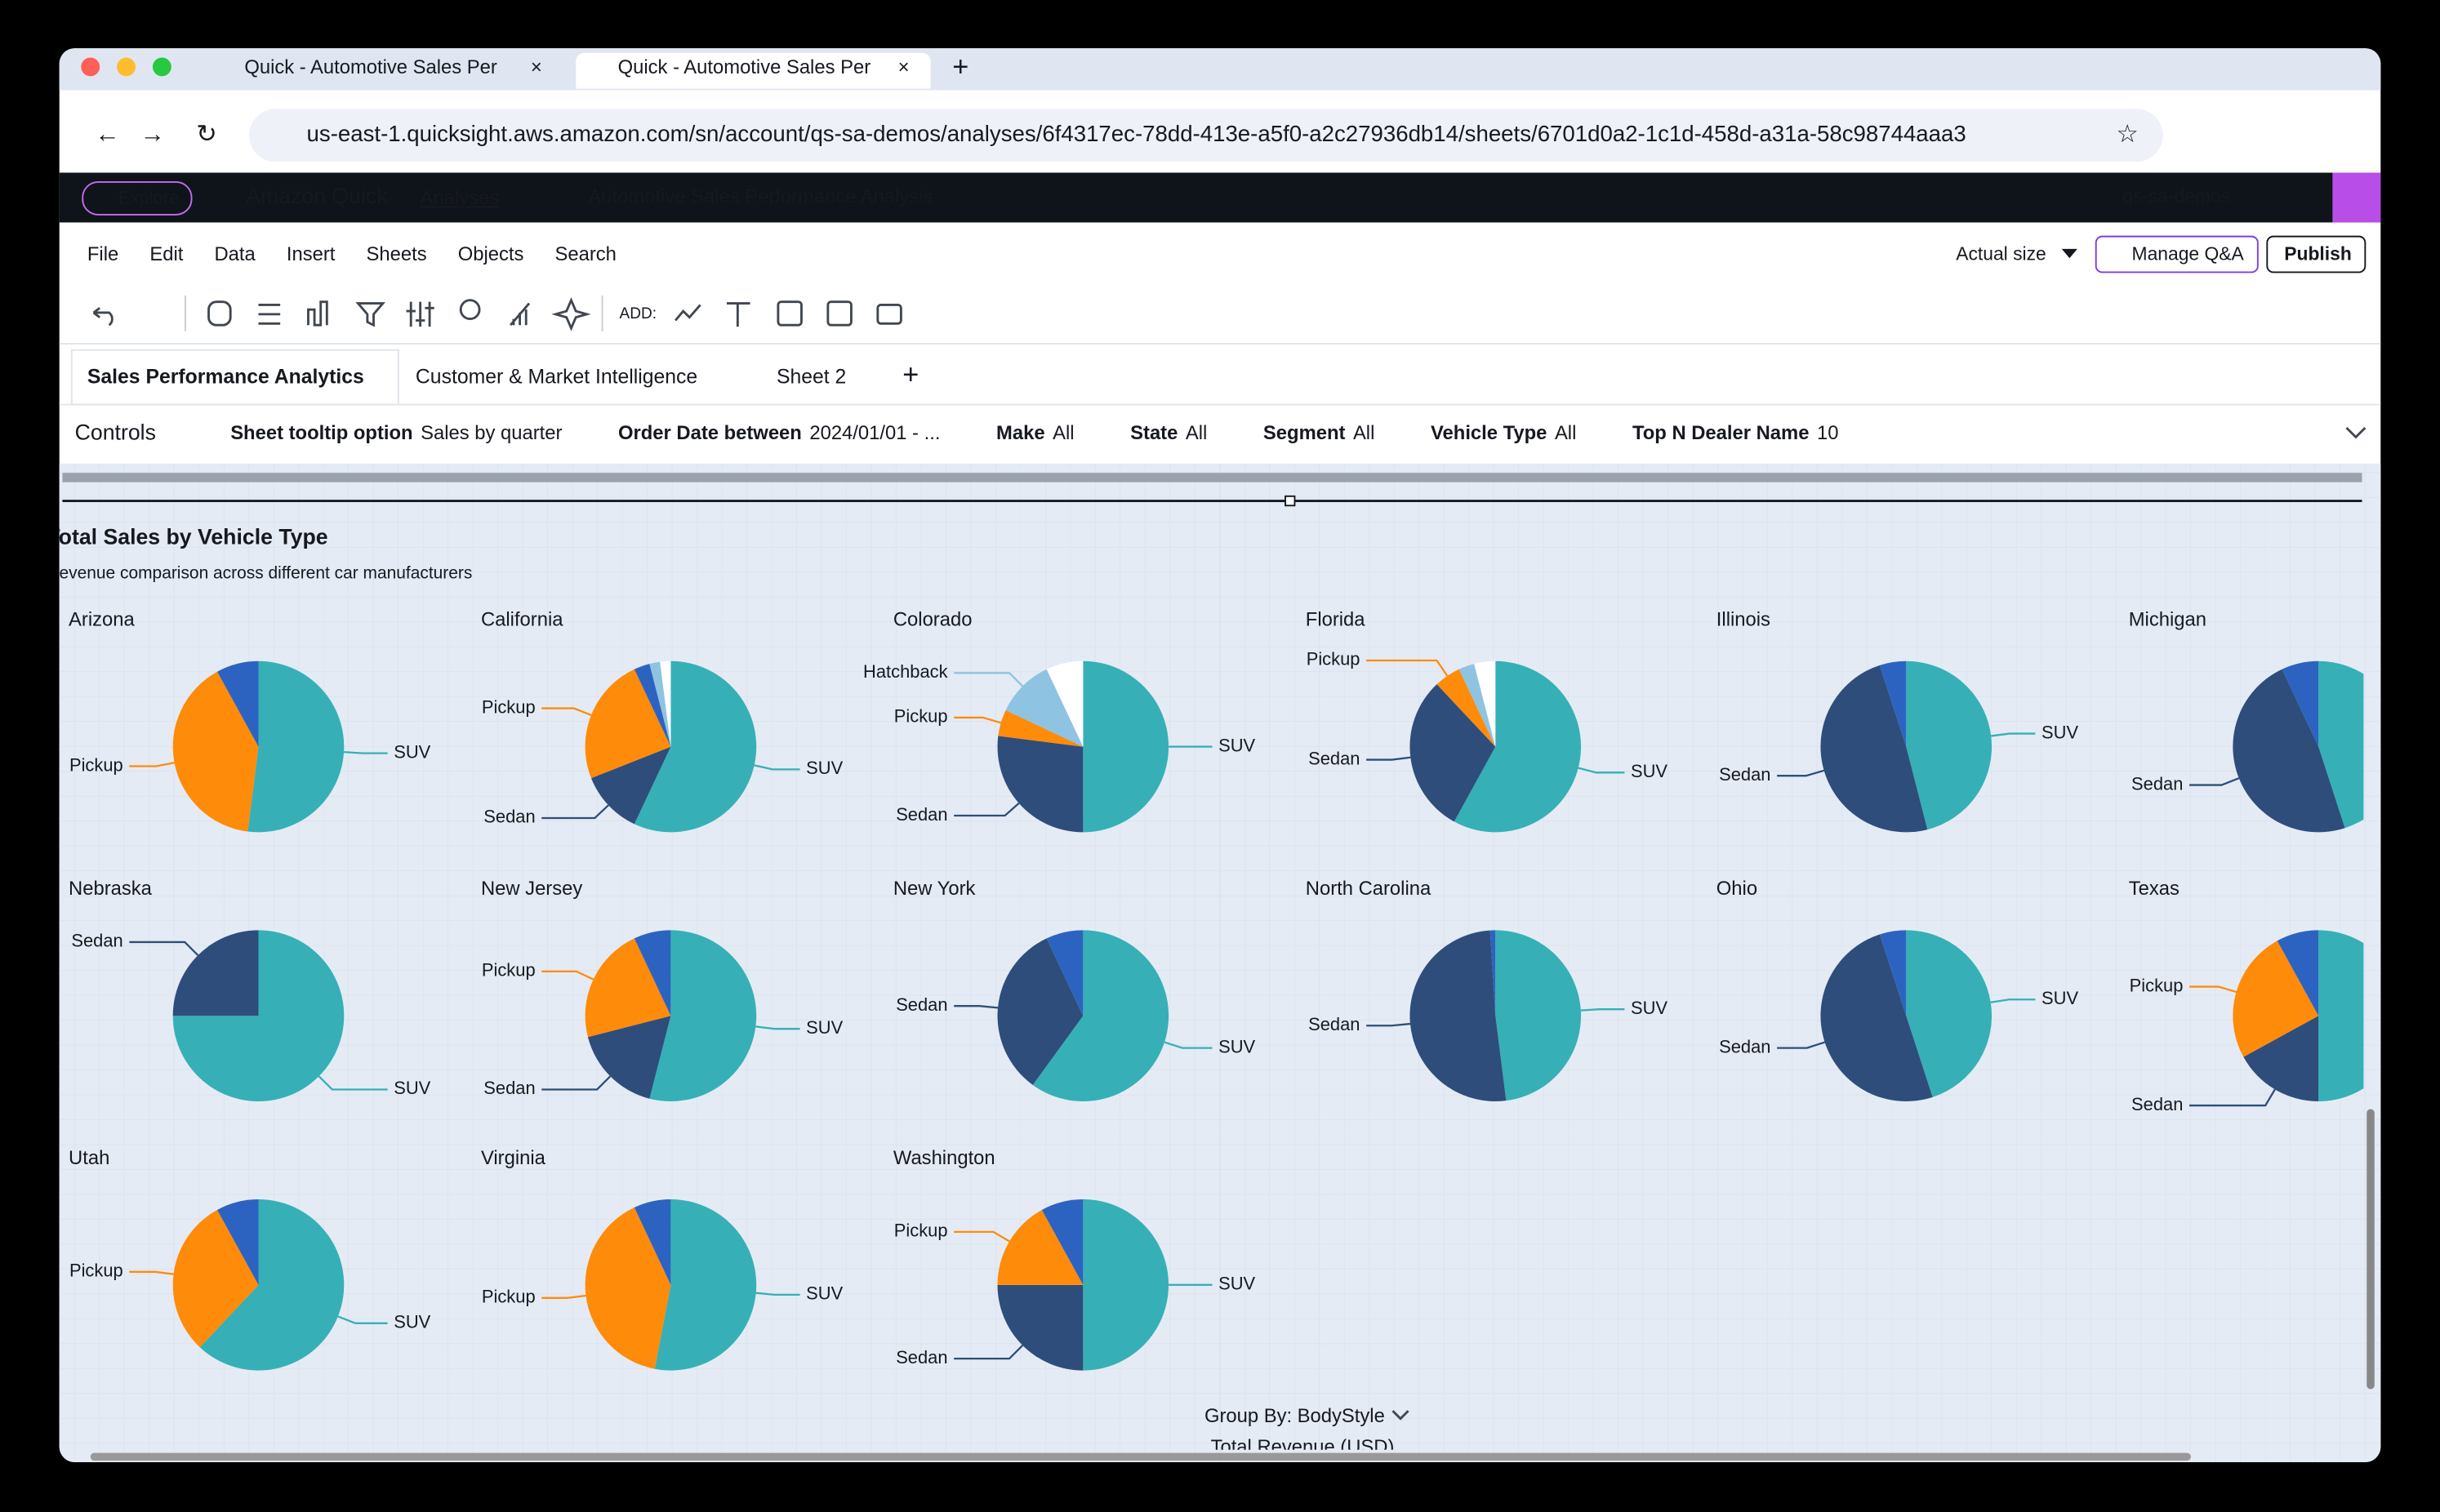  What do you see at coordinates (235, 254) in the screenshot?
I see `menu-item: Data` at bounding box center [235, 254].